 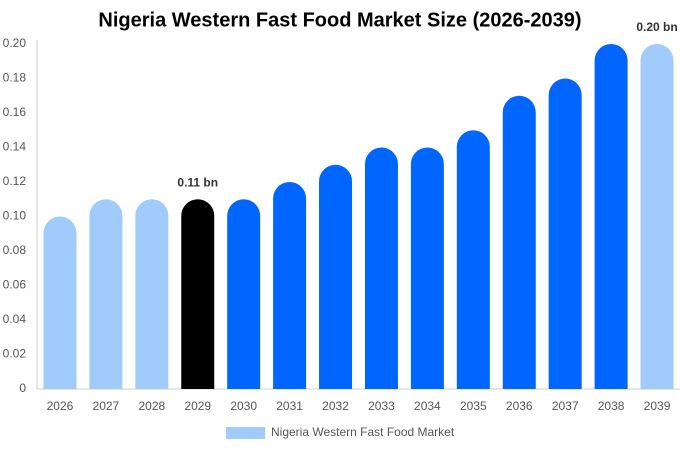 I want to click on x-tick-label: 2034, so click(x=427, y=406).